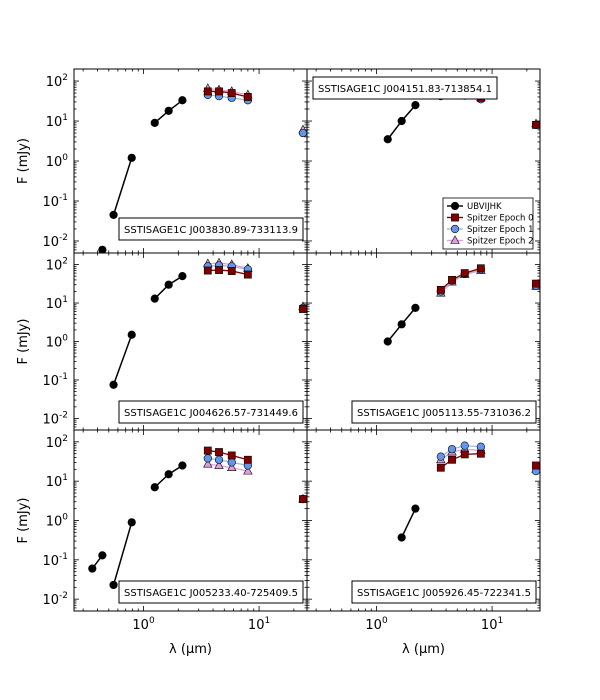 The height and width of the screenshot is (700, 600). I want to click on object-label-text: SSTISAGE1C J003830.89-733113.9, so click(211, 230).